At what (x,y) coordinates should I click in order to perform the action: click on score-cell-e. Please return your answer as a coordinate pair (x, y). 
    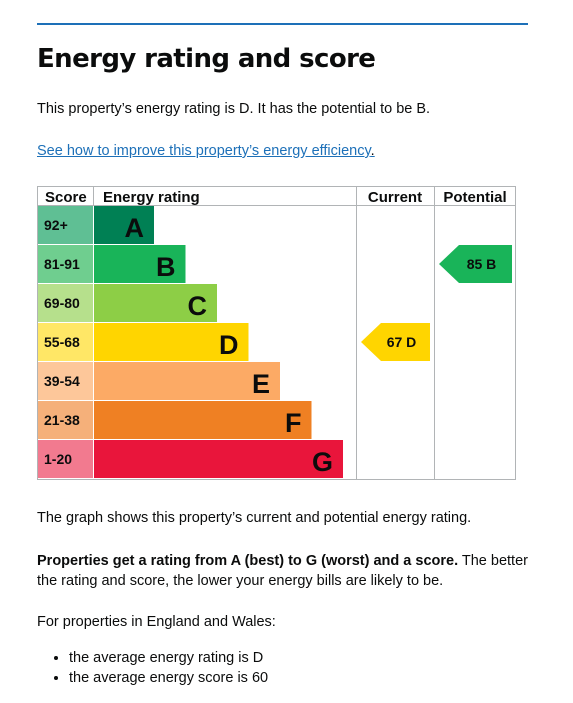
    Looking at the image, I should click on (65, 381).